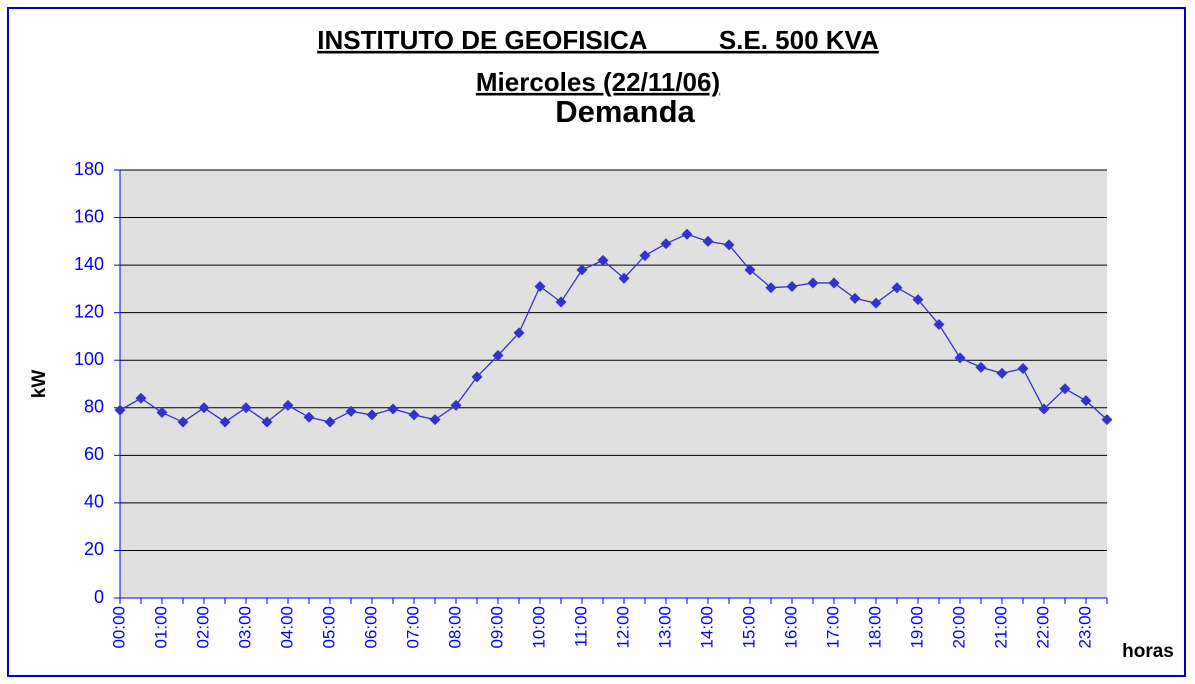  What do you see at coordinates (598, 82) in the screenshot?
I see `chart-subtitle: Miercoles (22/11/06)` at bounding box center [598, 82].